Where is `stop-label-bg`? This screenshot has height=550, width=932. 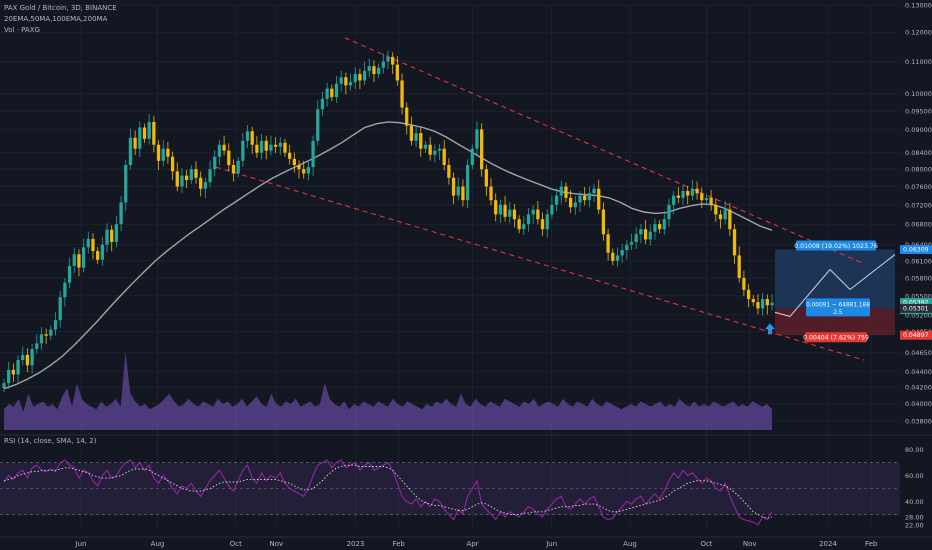
stop-label-bg is located at coordinates (836, 337).